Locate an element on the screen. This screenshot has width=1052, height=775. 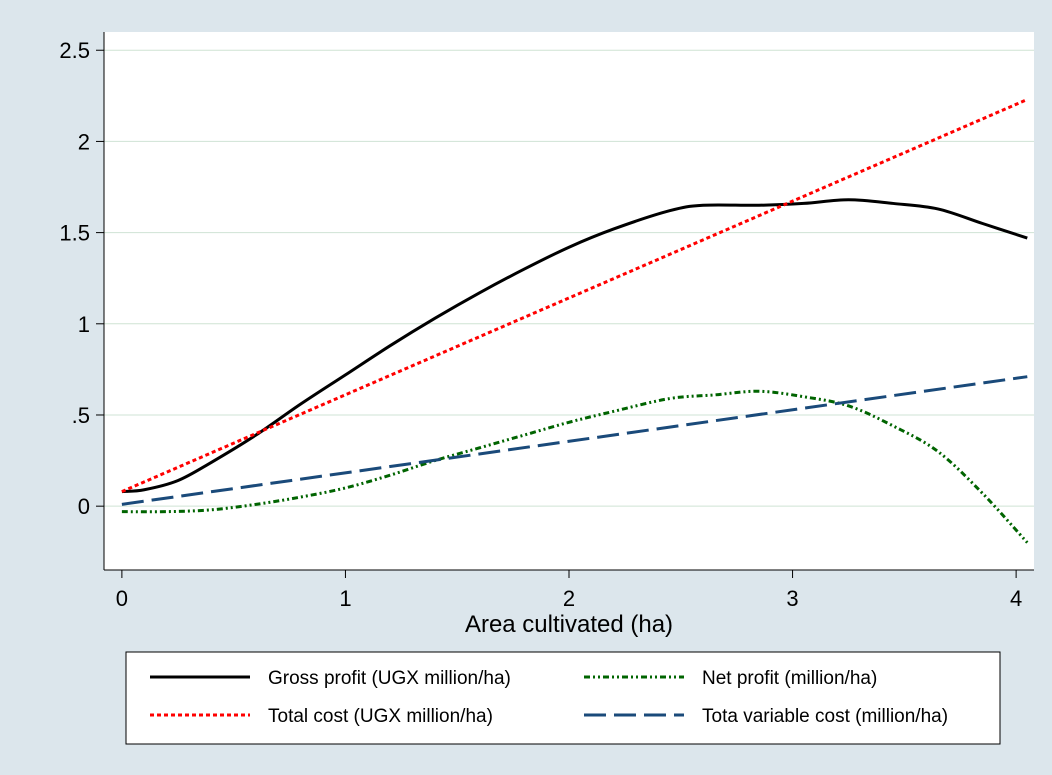
legend-label: Tota variable cost (million/ha) is located at coordinates (825, 716).